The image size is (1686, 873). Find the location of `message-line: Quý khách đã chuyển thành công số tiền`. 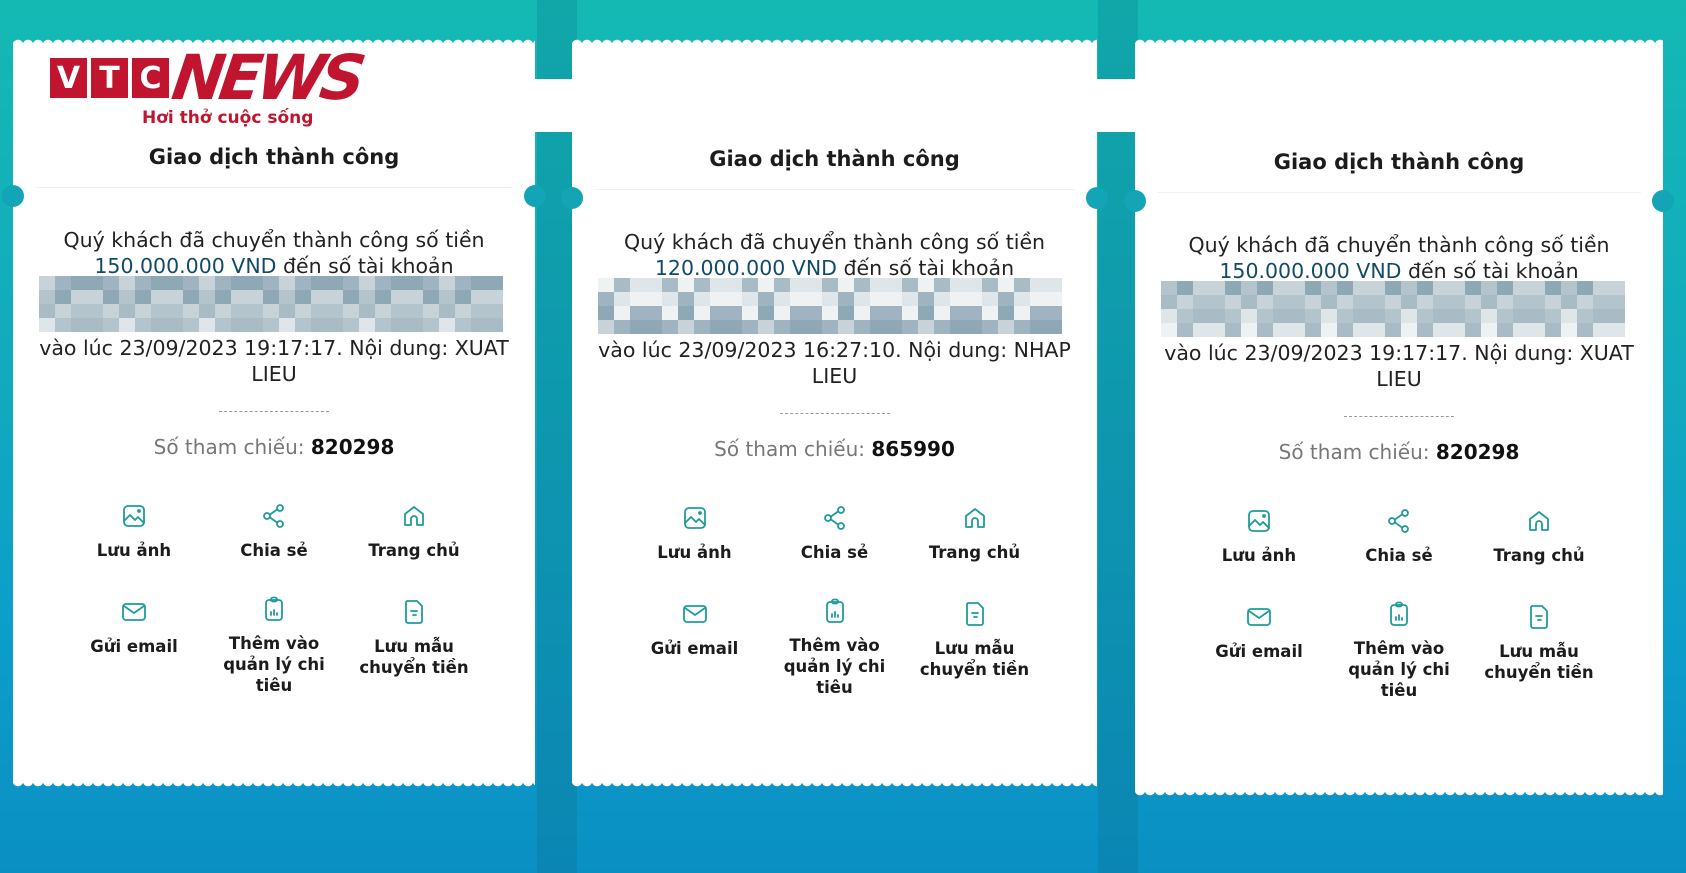

message-line: Quý khách đã chuyển thành công số tiền is located at coordinates (834, 242).